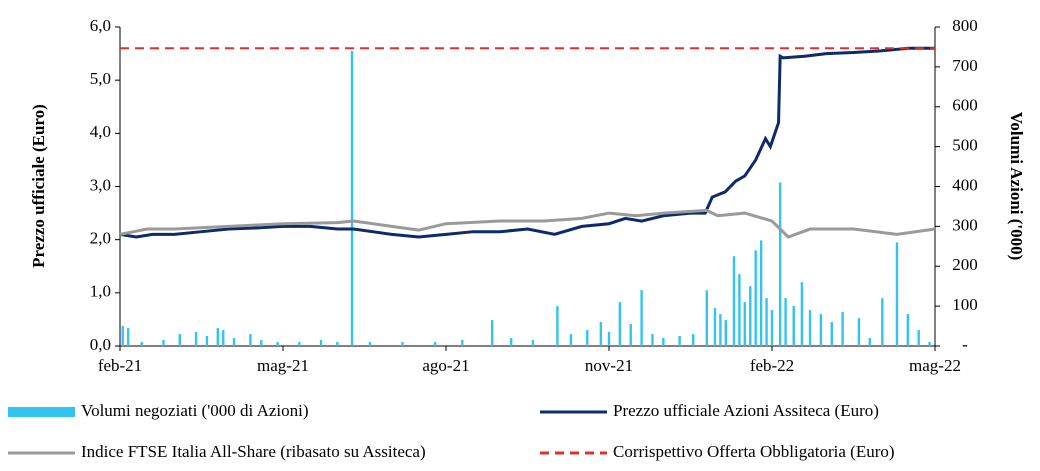  What do you see at coordinates (772, 365) in the screenshot?
I see `x-tick-label: feb-22` at bounding box center [772, 365].